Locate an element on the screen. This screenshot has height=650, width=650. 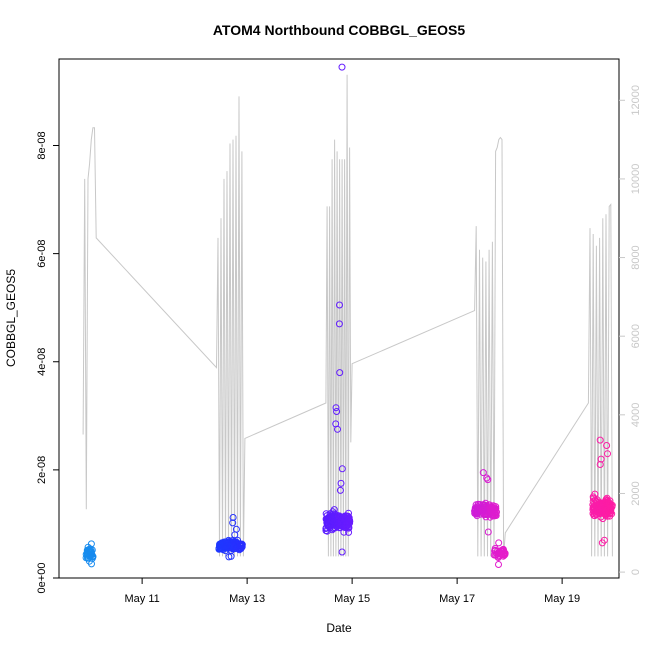
y-tick-label-1: 2e-08 is located at coordinates (42, 470).